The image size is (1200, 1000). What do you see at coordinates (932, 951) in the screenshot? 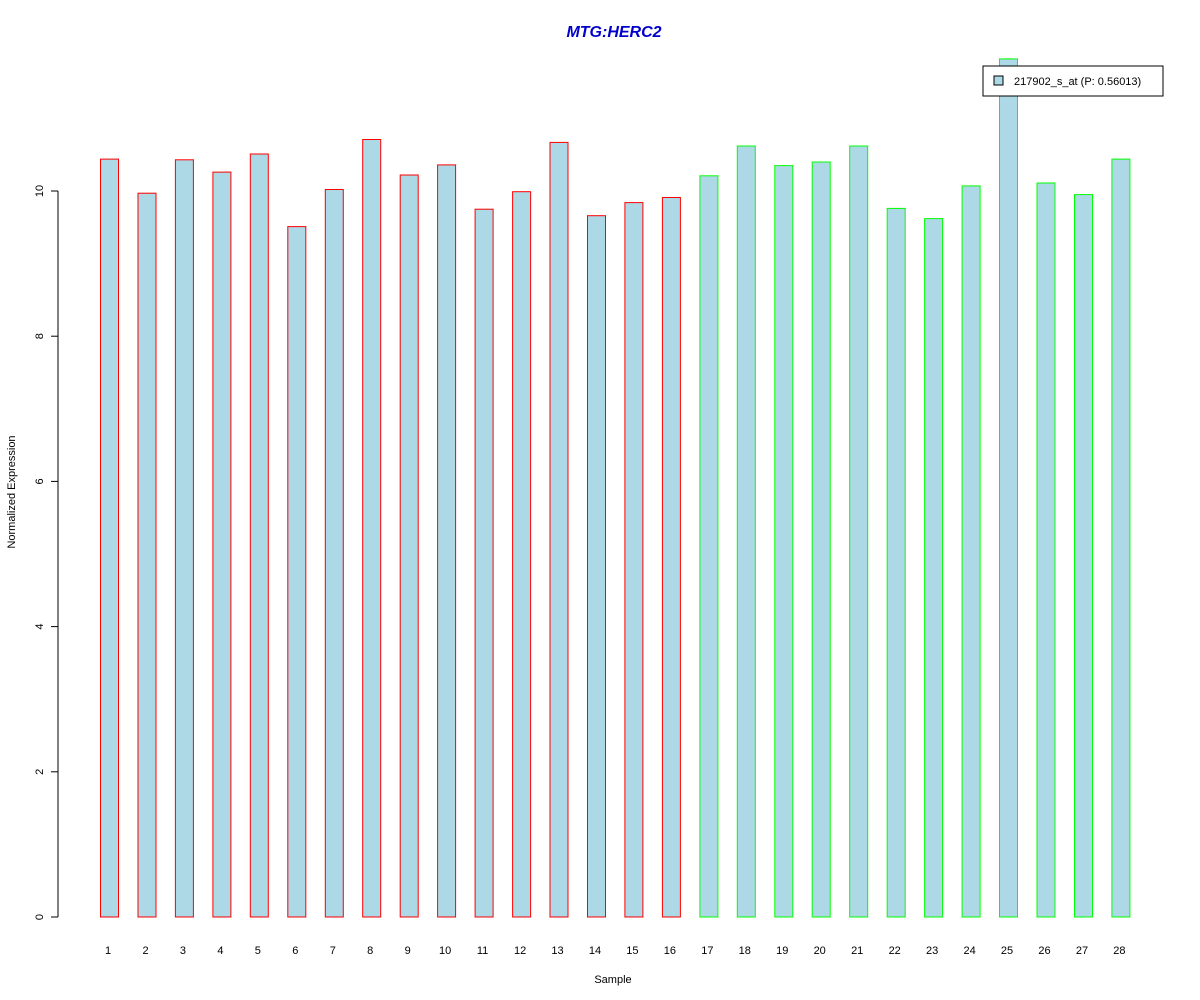
I see `x-tick-label: 23` at bounding box center [932, 951].